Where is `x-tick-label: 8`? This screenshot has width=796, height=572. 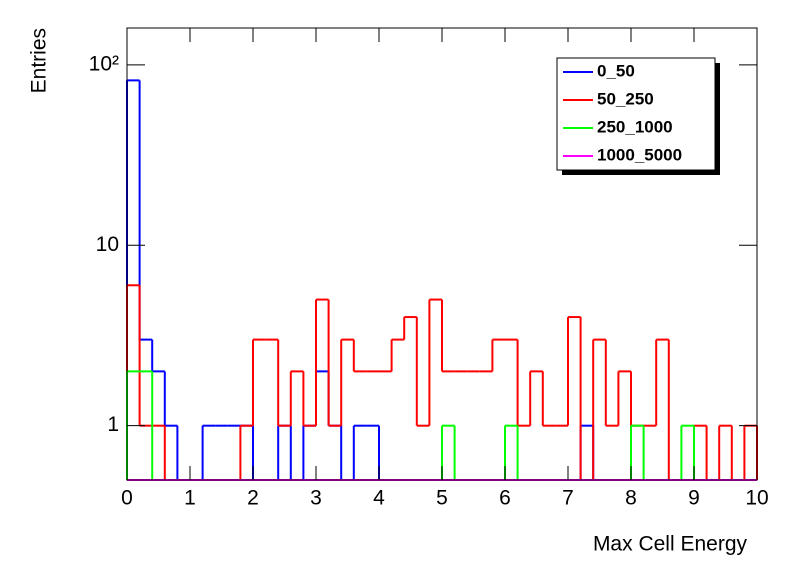
x-tick-label: 8 is located at coordinates (631, 498).